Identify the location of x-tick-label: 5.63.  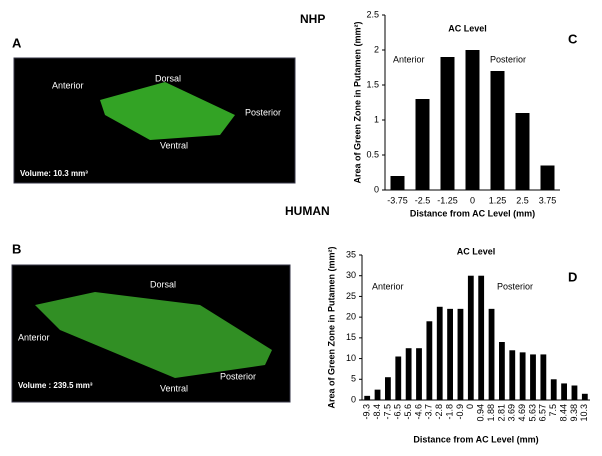
(532, 413).